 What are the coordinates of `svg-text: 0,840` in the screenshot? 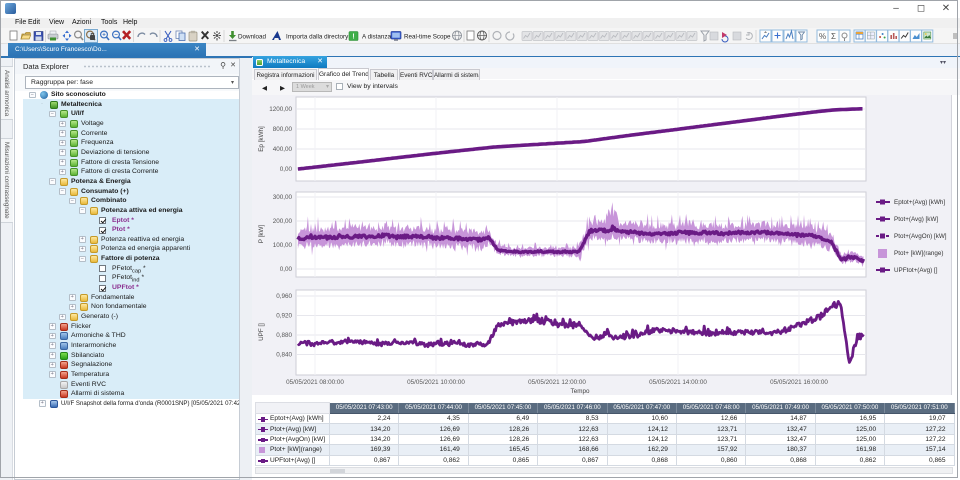 It's located at (284, 355).